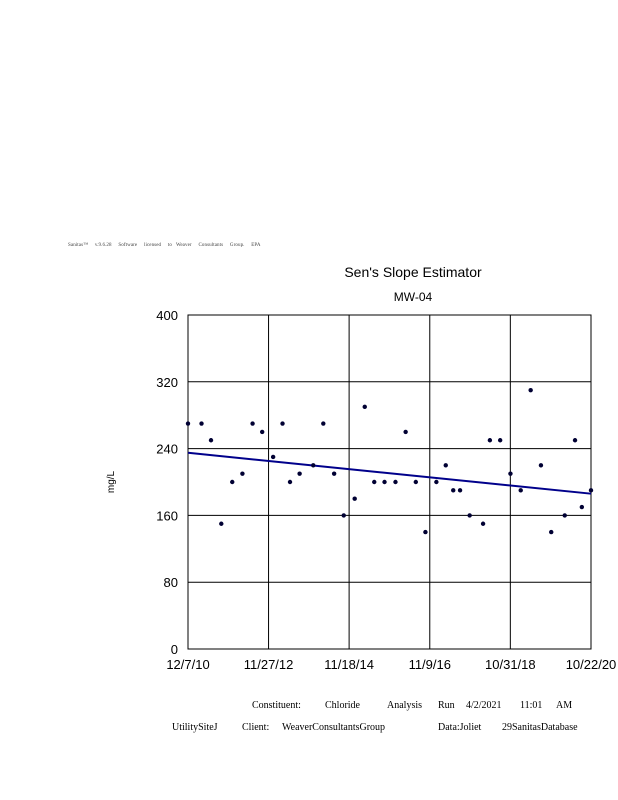  I want to click on x-tick-label: 11/27/12, so click(269, 664).